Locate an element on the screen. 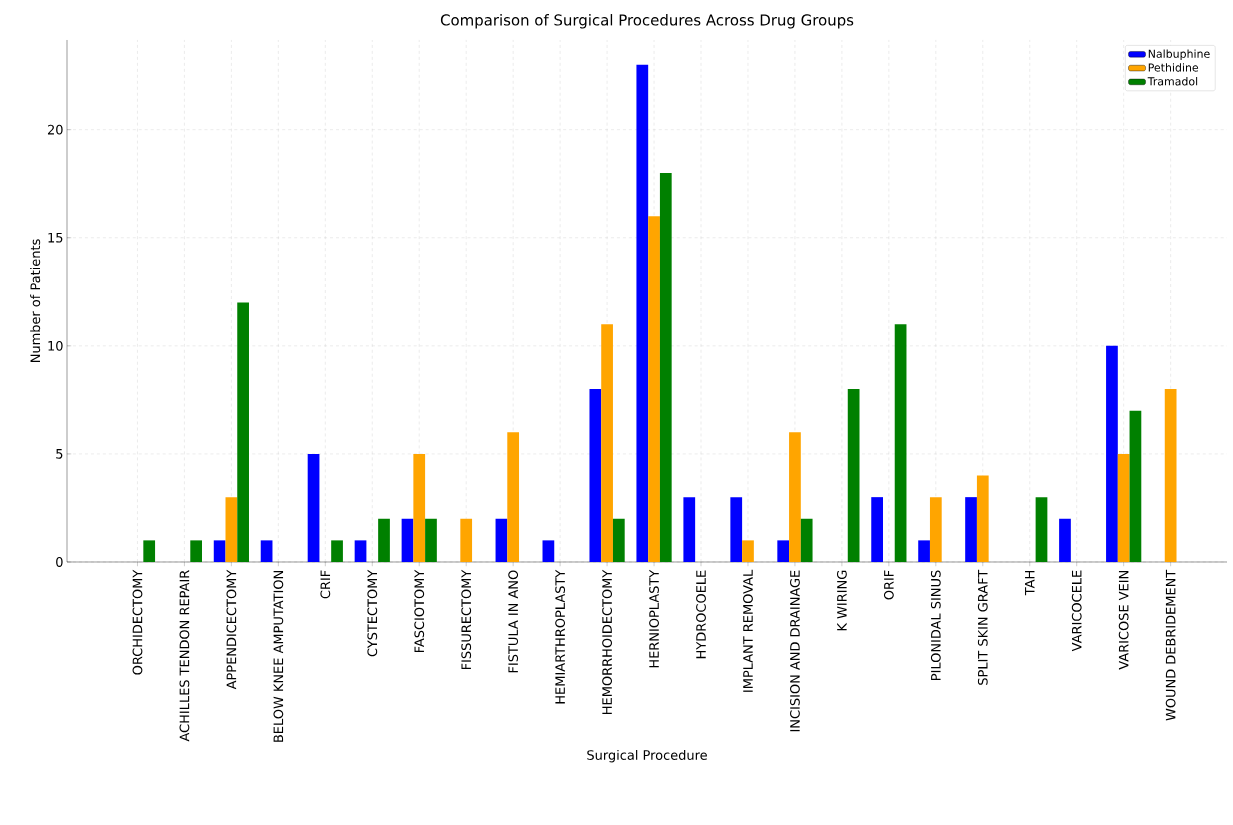  x-tick-label: APPENDICECTOMY is located at coordinates (231, 629).